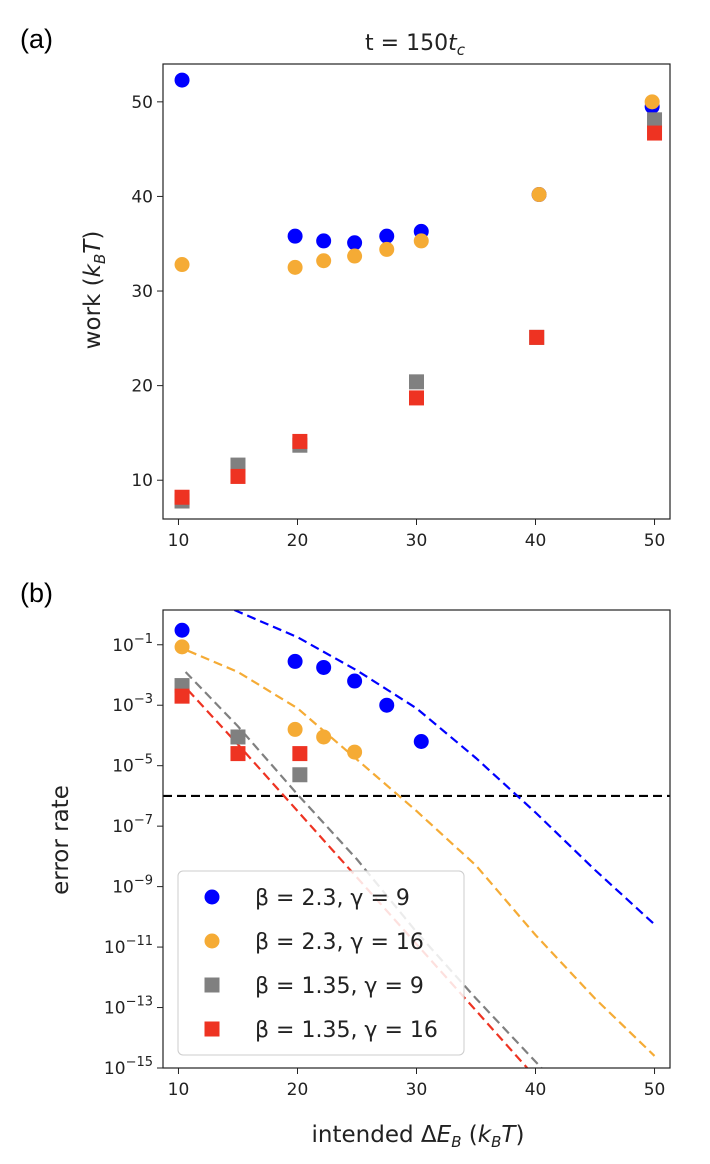  Describe the element at coordinates (61, 840) in the screenshot. I see `panel-b-ylabel: error rate` at that location.